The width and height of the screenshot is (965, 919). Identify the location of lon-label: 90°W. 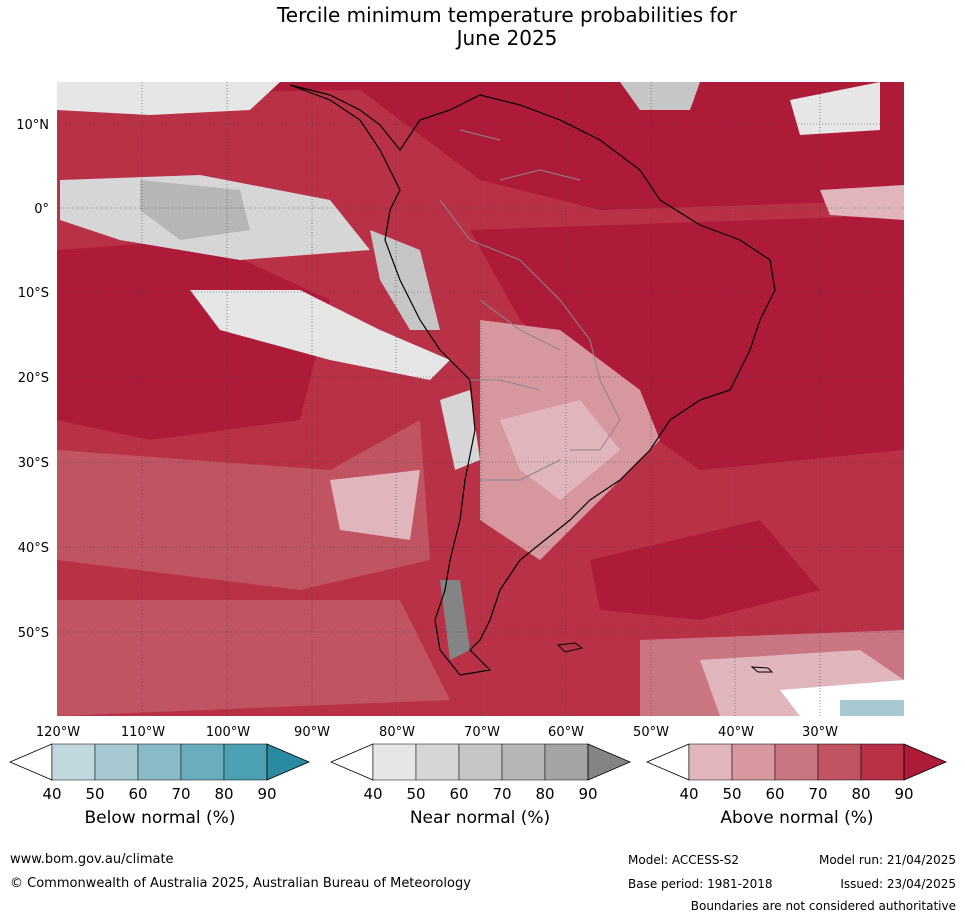
(312, 732).